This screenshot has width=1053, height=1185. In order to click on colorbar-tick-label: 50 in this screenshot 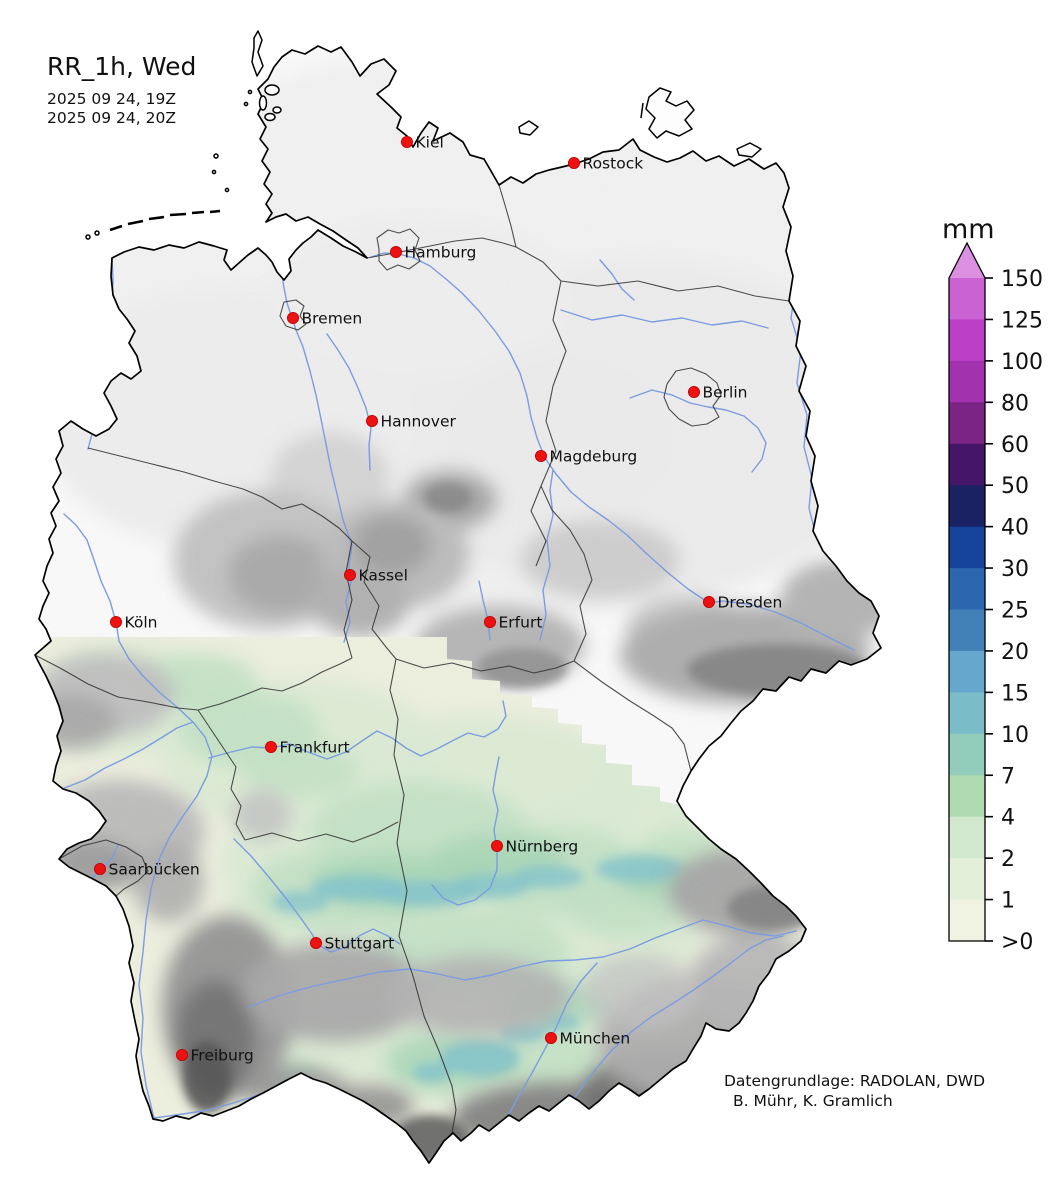, I will do `click(1015, 486)`.